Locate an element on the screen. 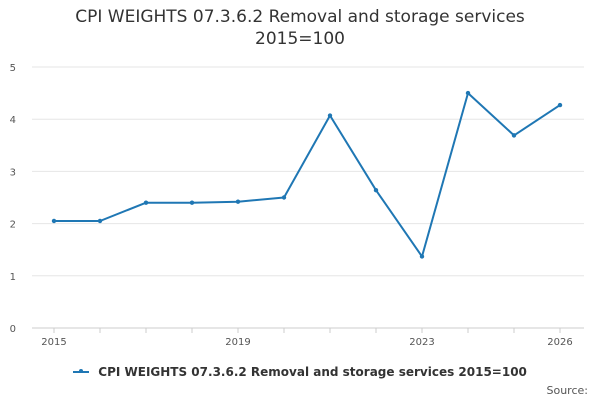  y-tick-label: 1 is located at coordinates (13, 277).